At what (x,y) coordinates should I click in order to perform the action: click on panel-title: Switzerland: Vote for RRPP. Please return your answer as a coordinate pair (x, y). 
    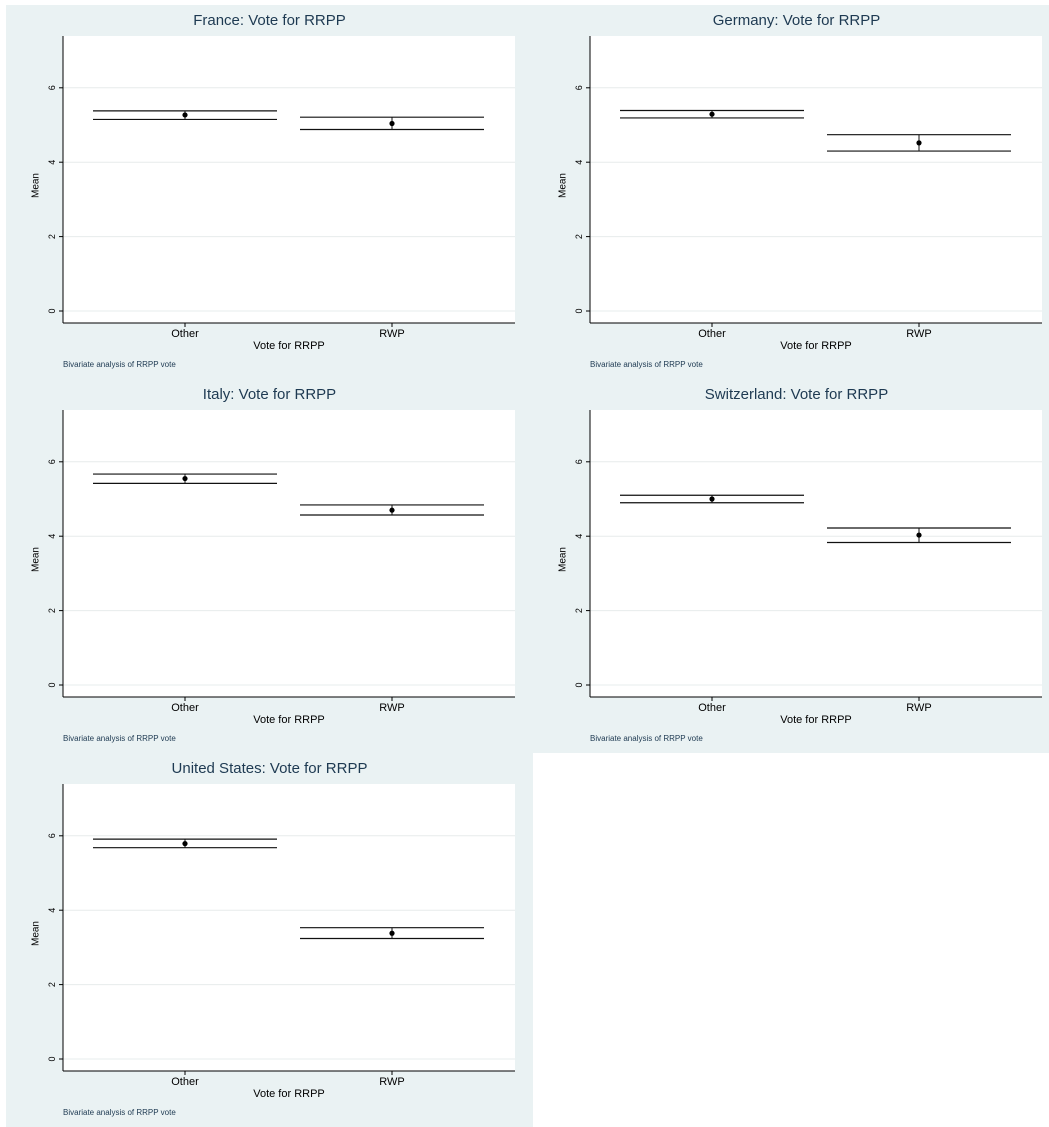
    Looking at the image, I should click on (796, 394).